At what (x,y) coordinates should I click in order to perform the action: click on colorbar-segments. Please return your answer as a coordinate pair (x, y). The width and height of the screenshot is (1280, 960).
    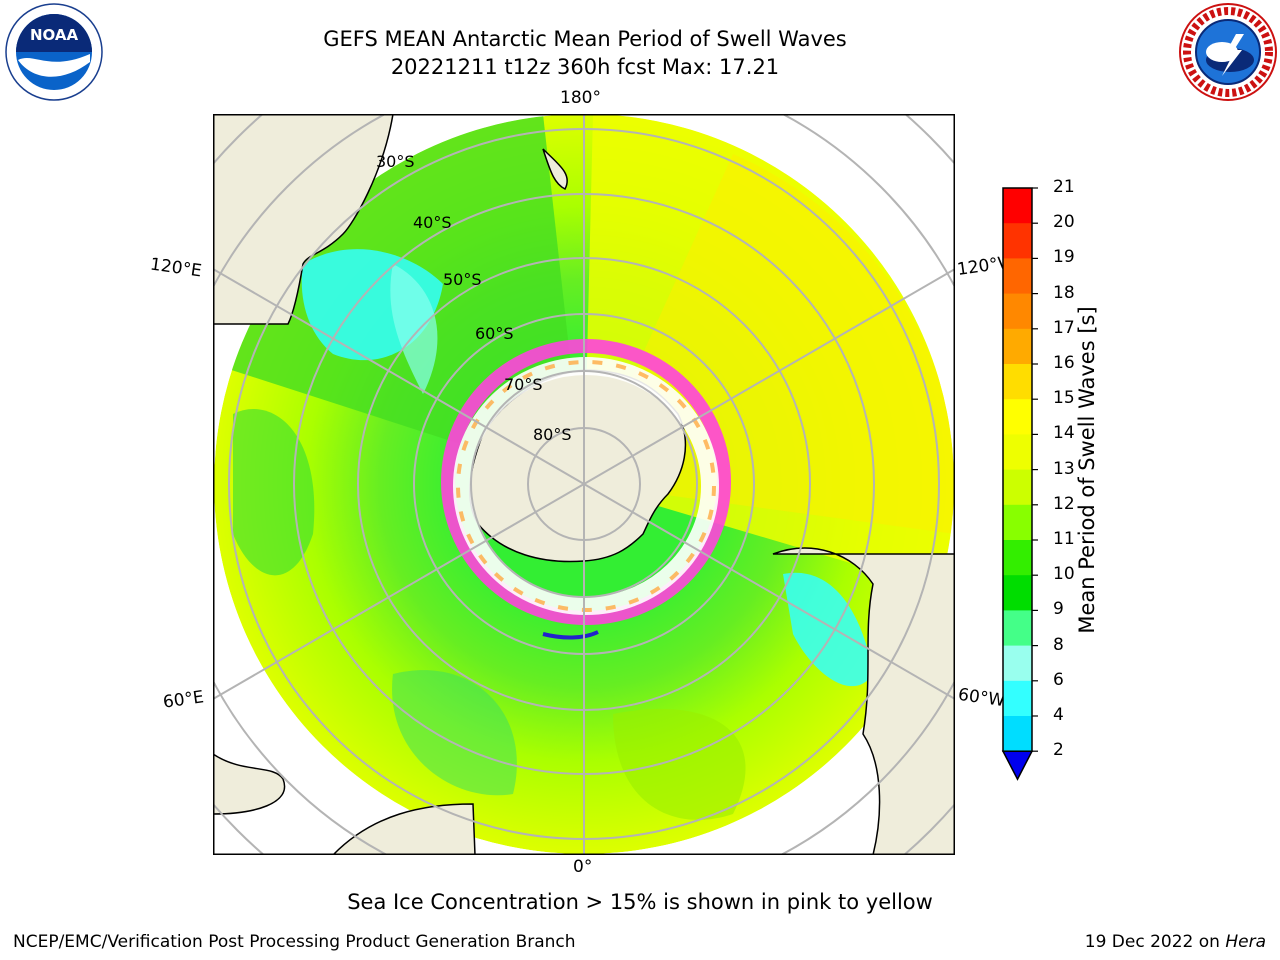
    Looking at the image, I should click on (1019, 484).